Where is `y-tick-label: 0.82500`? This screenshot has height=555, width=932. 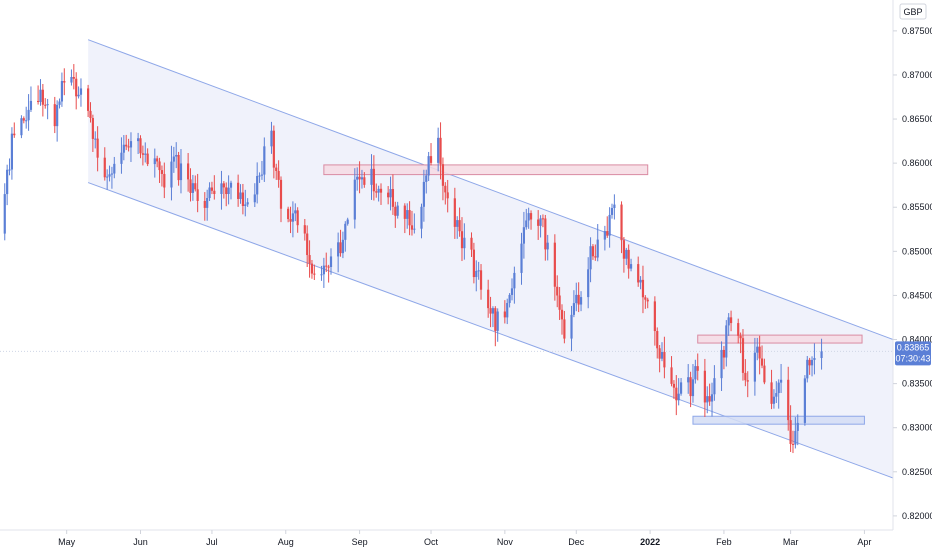
y-tick-label: 0.82500 is located at coordinates (917, 472).